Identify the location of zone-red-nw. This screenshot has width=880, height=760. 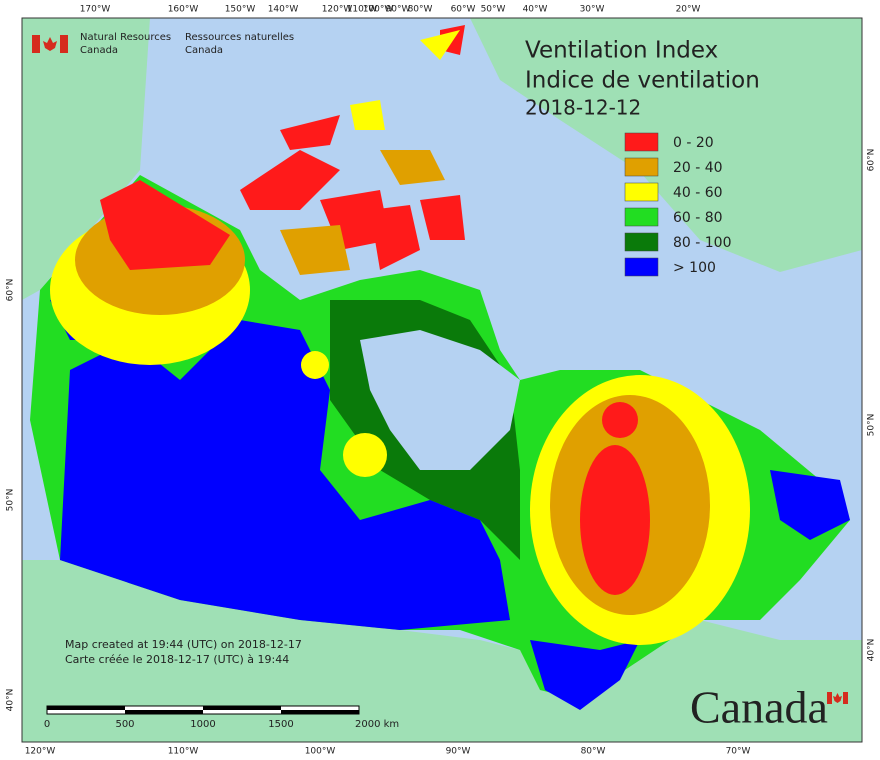
(165, 225).